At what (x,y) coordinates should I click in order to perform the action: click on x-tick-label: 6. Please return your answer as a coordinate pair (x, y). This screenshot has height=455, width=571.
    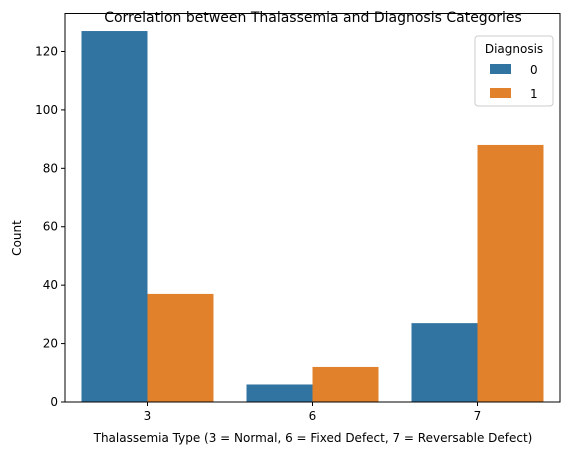
    Looking at the image, I should click on (313, 416).